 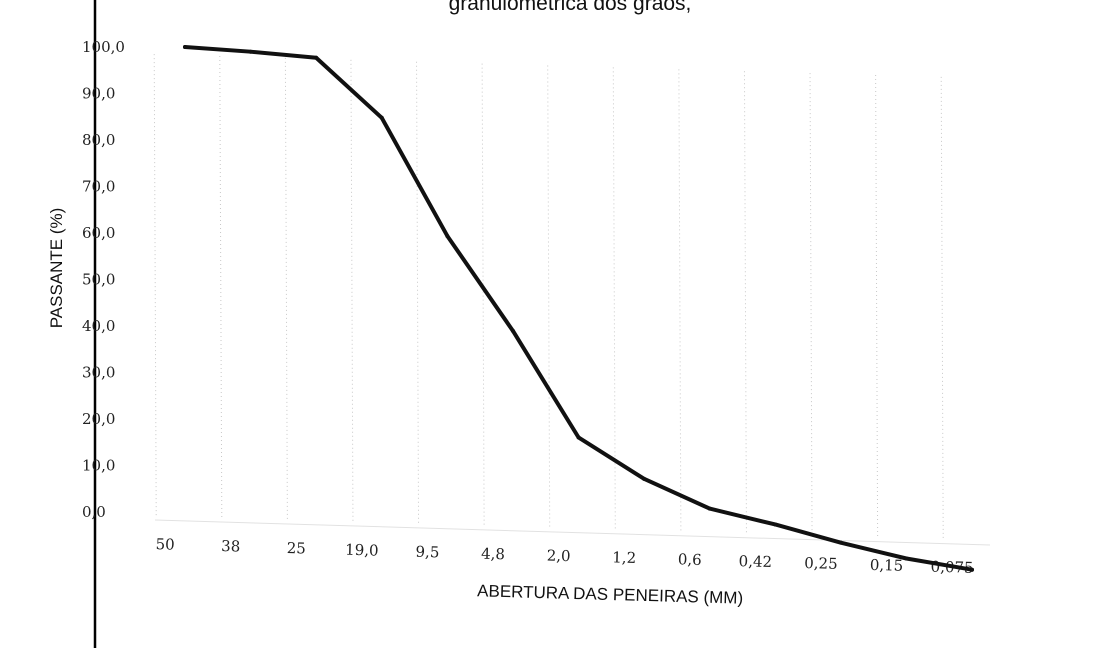 What do you see at coordinates (887, 565) in the screenshot?
I see `x-tick-label: 0,15` at bounding box center [887, 565].